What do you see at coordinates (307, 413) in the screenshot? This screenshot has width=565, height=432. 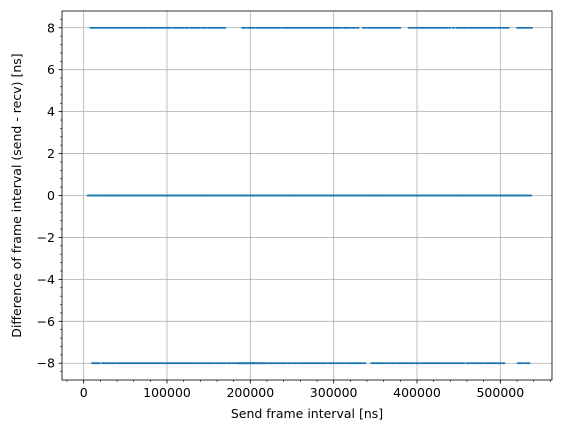 I see `x-axis-label: Send frame interval [ns]` at bounding box center [307, 413].